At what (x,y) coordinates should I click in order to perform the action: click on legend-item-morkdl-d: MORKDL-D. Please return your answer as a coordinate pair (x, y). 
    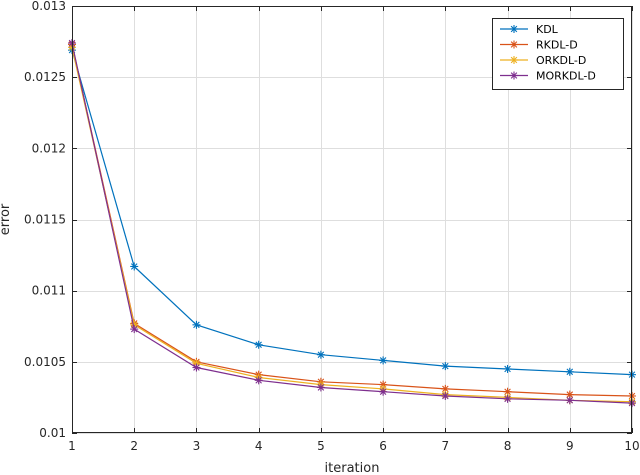
    Looking at the image, I should click on (548, 76).